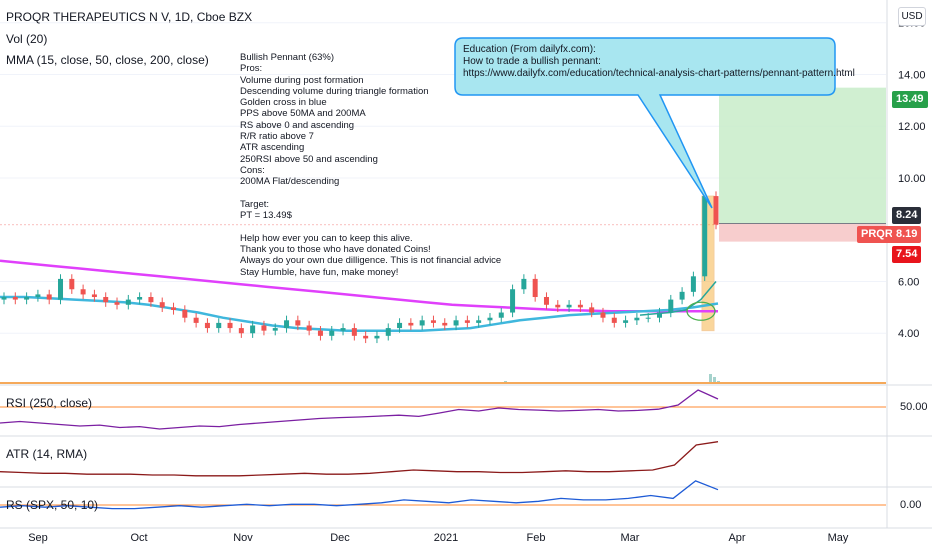  Describe the element at coordinates (630, 538) in the screenshot. I see `time-tick: Mar` at that location.